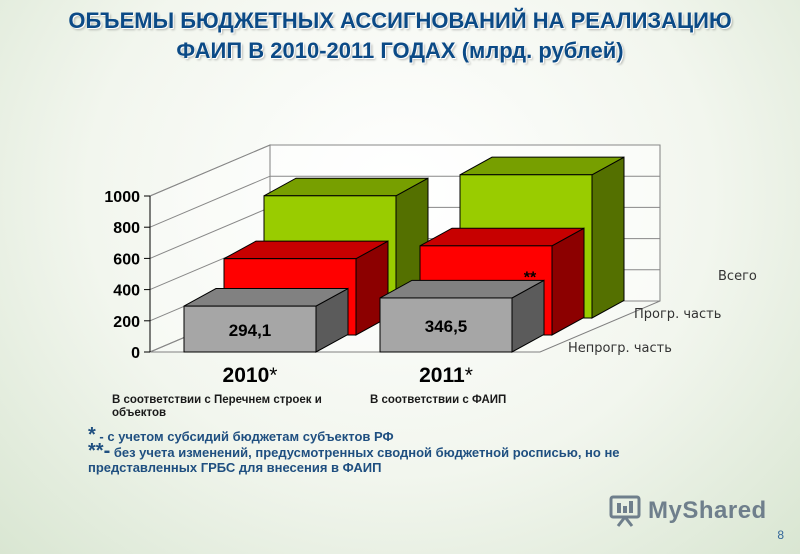  I want to click on x-tick-label-2011: 2011*, so click(446, 375).